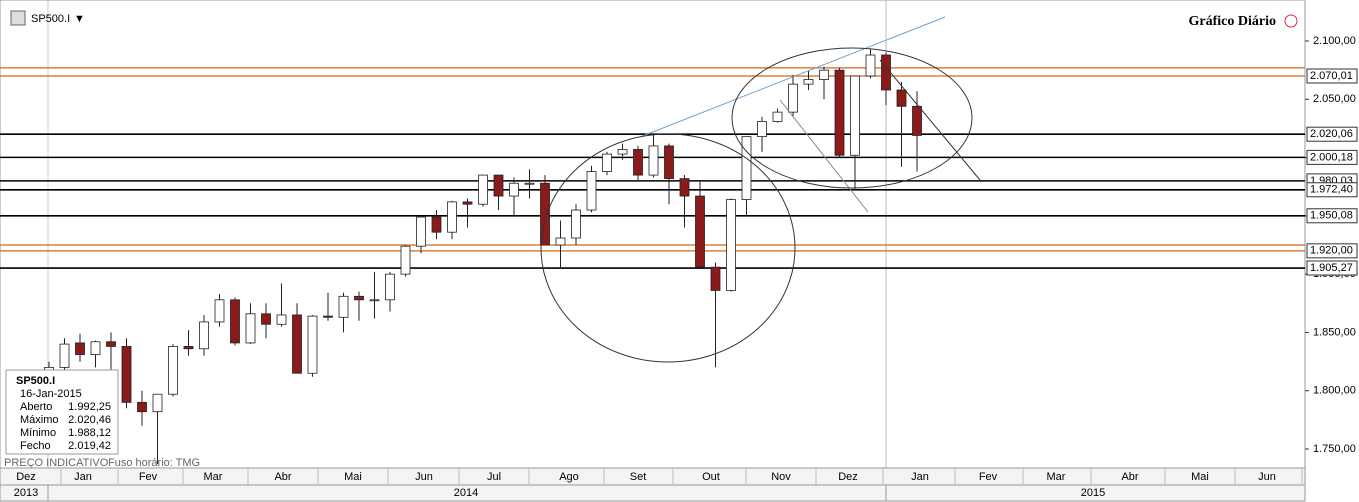  What do you see at coordinates (62, 412) in the screenshot?
I see `info-box` at bounding box center [62, 412].